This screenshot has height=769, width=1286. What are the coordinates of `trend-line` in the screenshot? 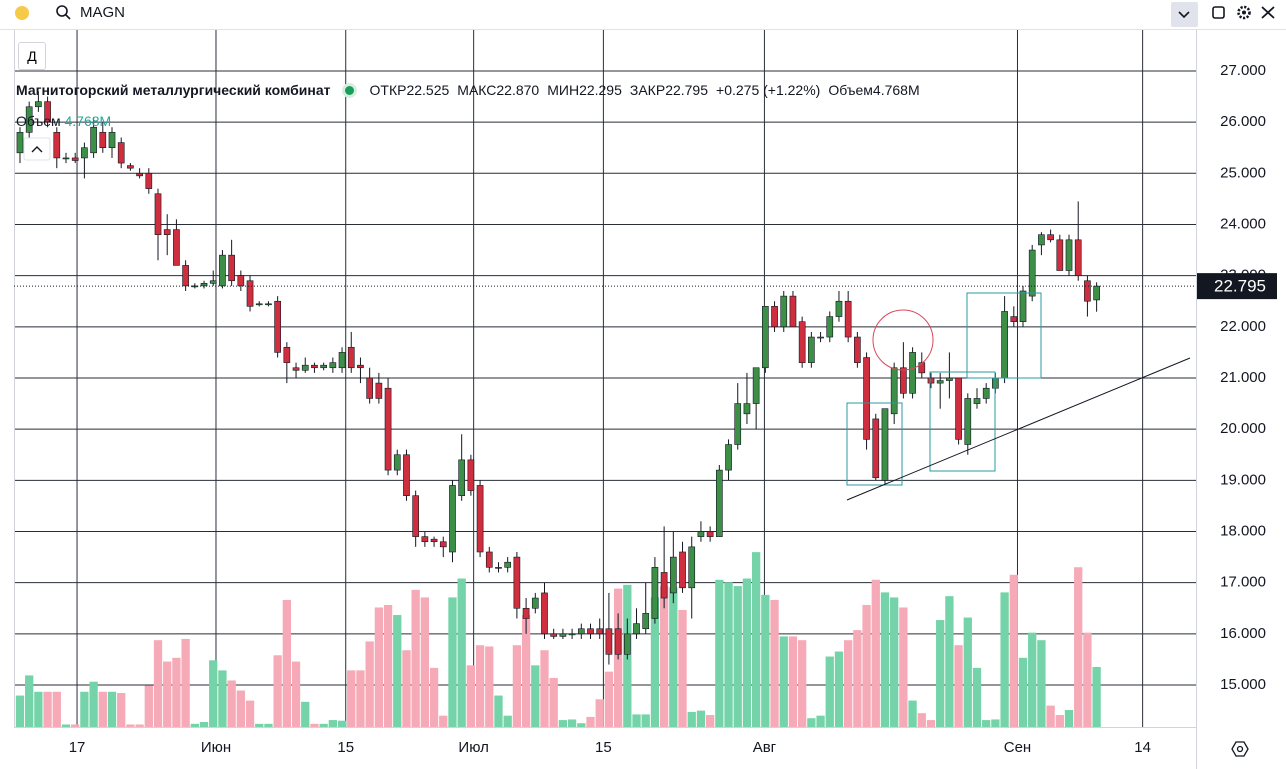 It's located at (1018, 429).